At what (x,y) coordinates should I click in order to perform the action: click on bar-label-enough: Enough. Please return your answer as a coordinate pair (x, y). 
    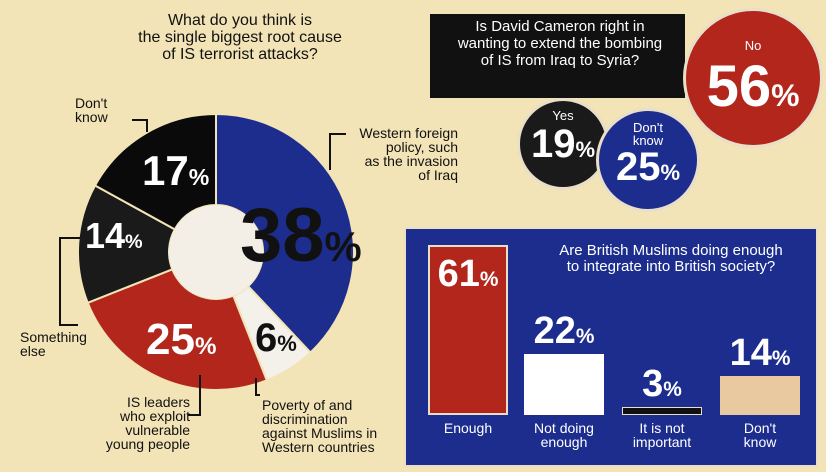
    Looking at the image, I should click on (468, 428).